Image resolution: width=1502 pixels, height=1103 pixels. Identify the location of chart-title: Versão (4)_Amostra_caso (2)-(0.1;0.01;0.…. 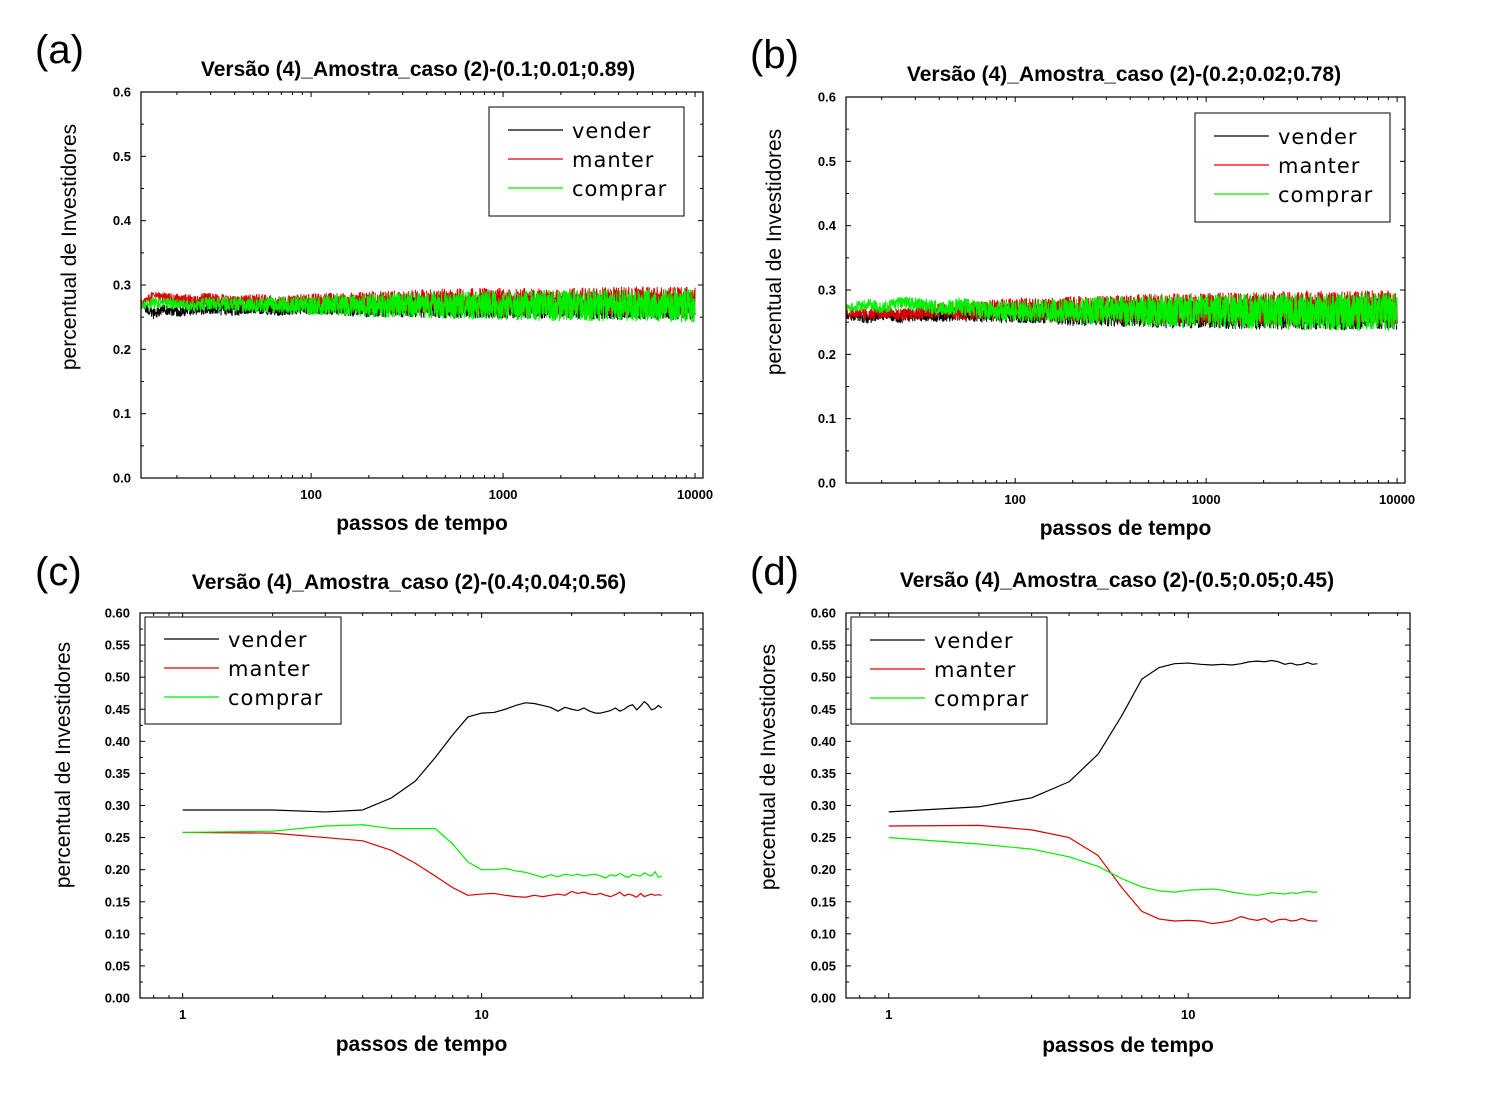
(418, 69).